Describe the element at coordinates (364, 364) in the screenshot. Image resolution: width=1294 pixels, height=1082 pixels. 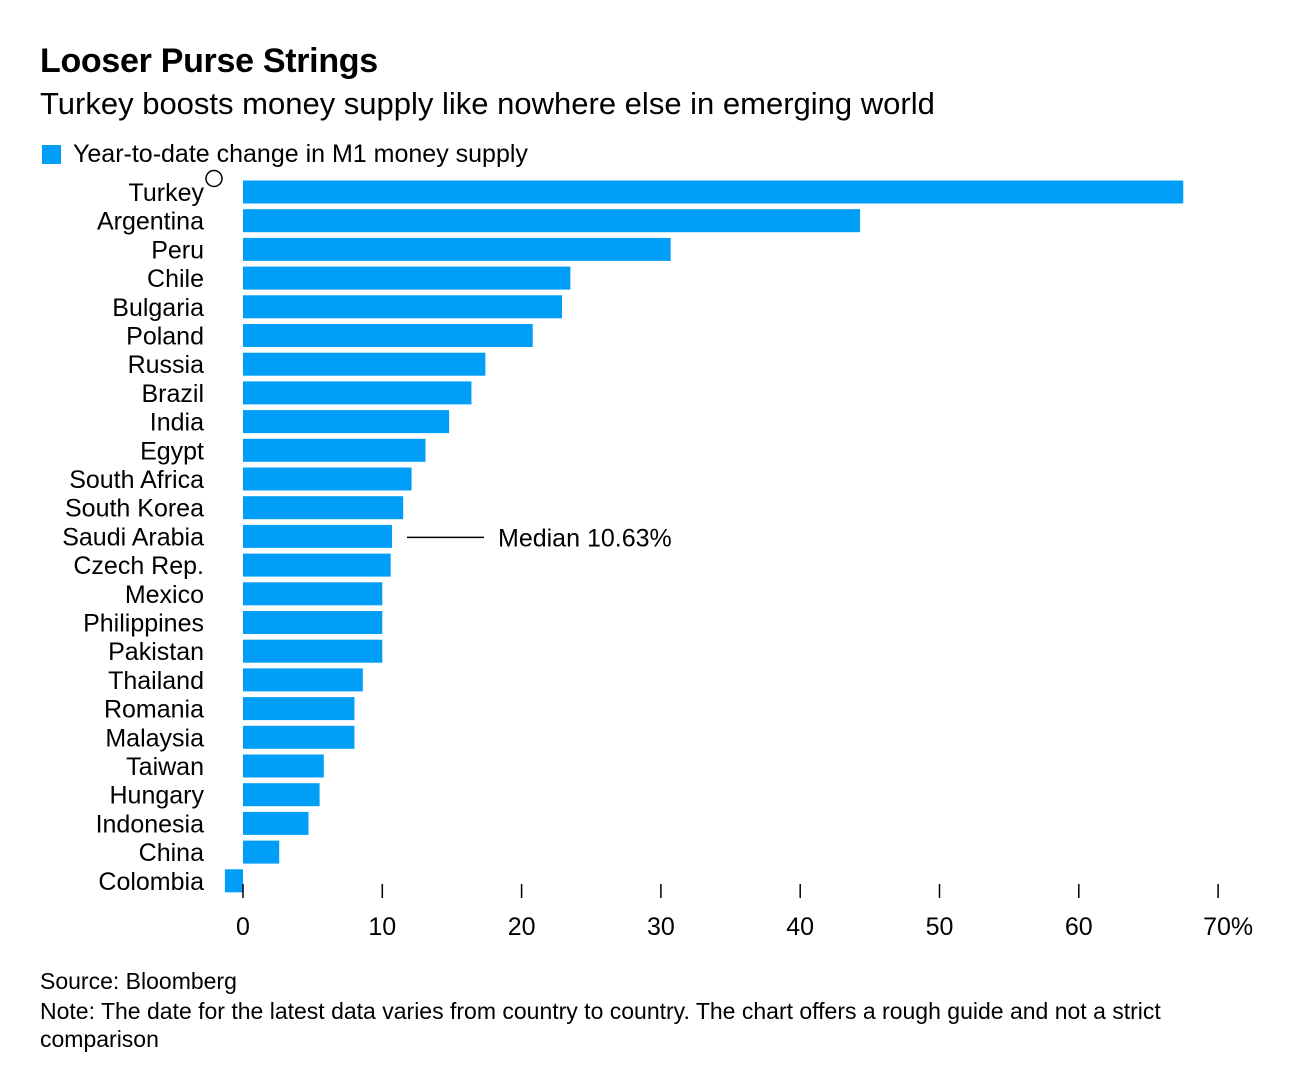
I see `bar-russia` at that location.